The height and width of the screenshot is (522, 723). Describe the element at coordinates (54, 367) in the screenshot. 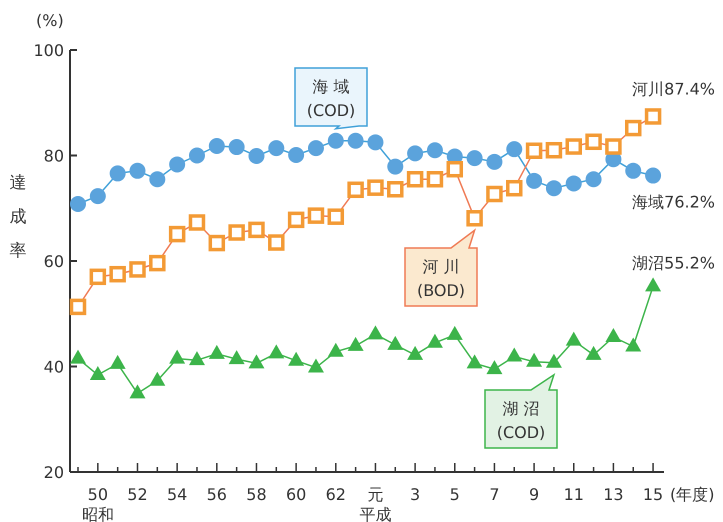

I see `y-tick-label: 40` at that location.